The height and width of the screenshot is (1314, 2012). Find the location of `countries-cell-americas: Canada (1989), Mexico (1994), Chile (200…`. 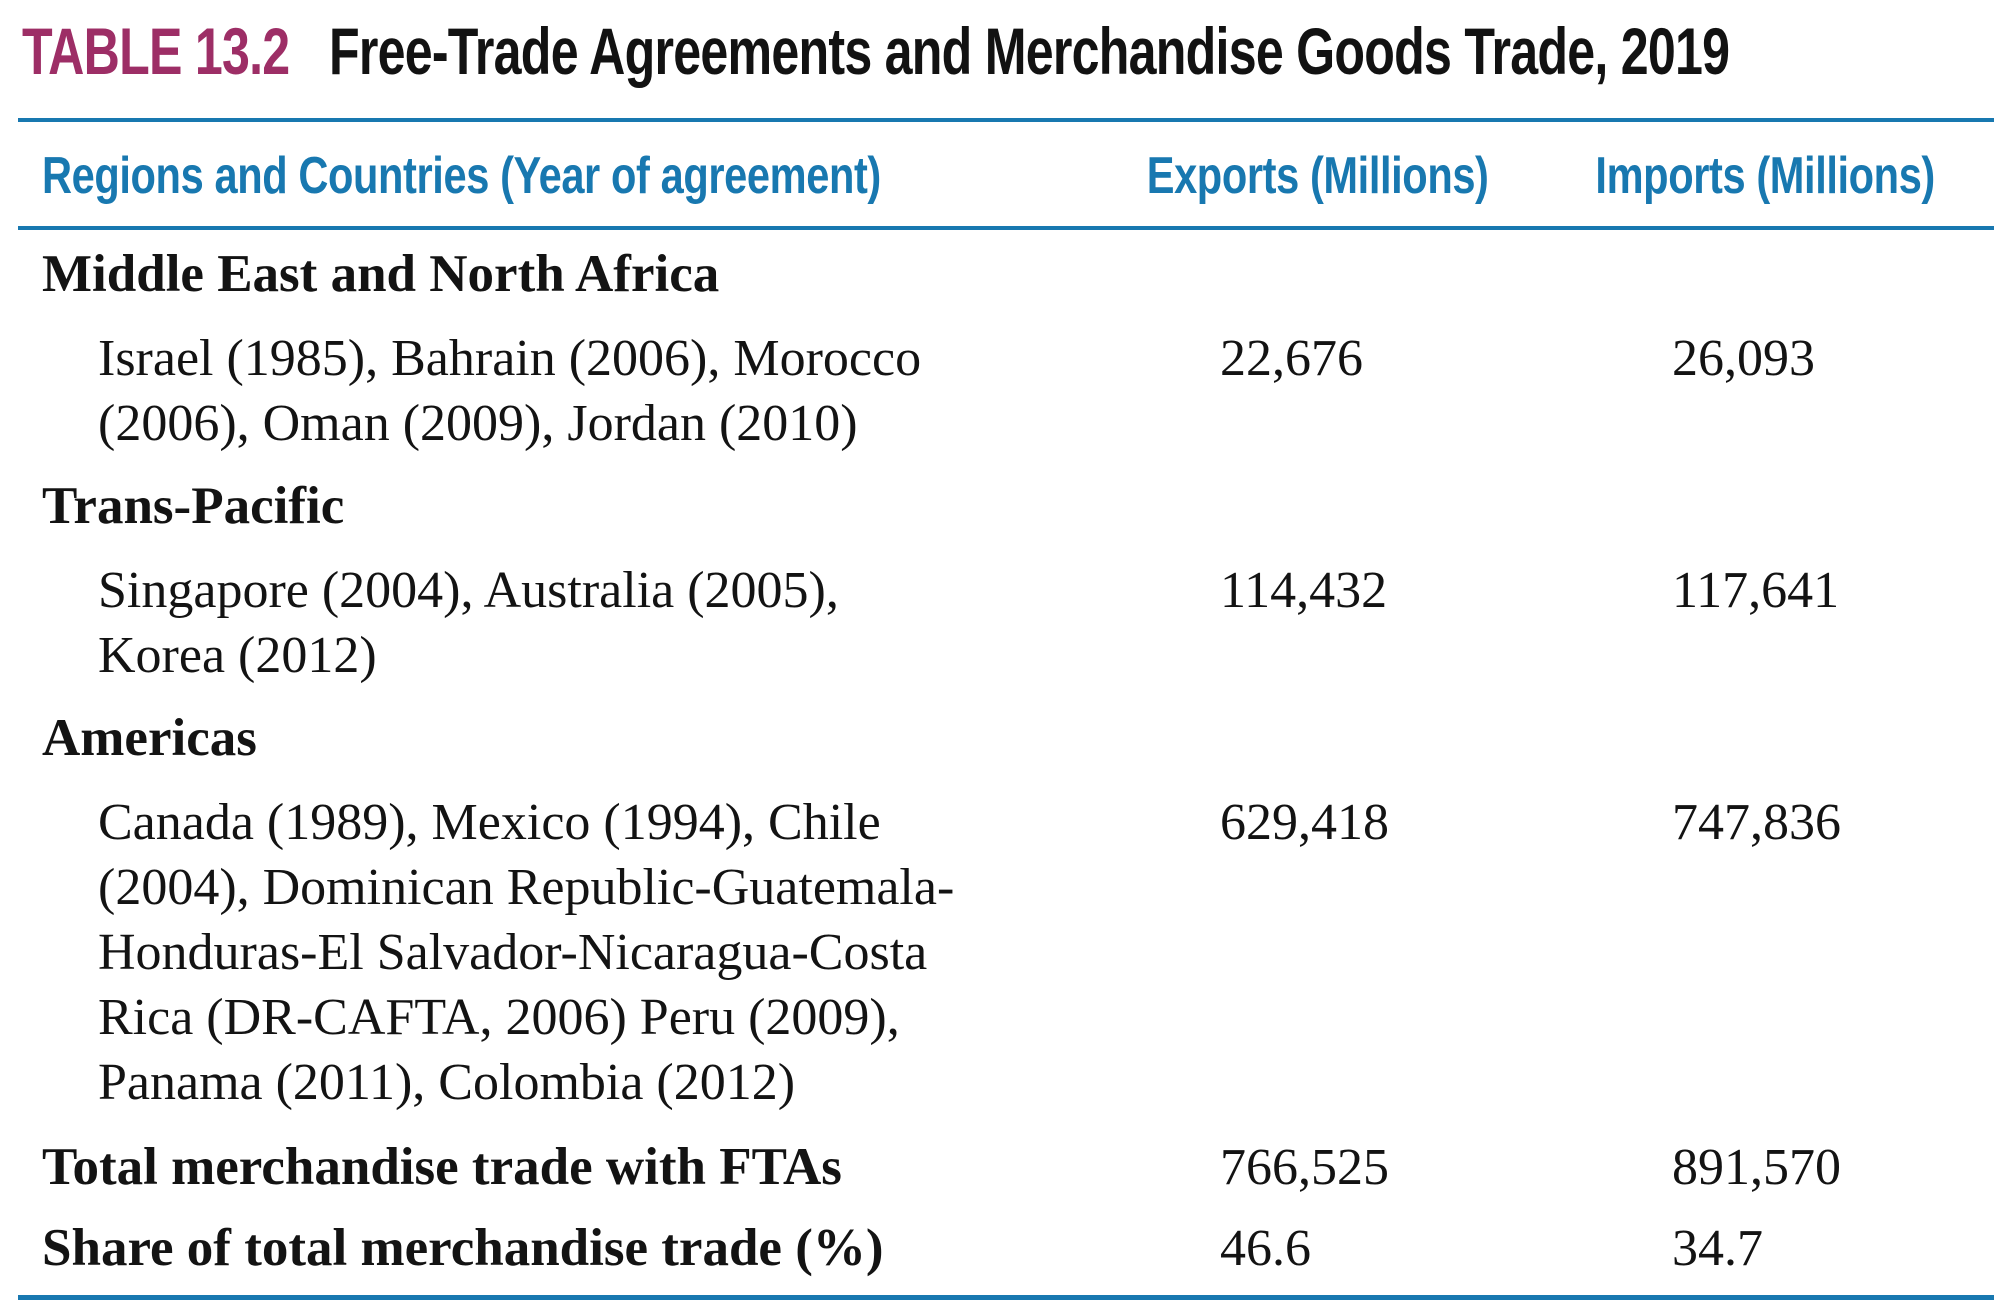

countries-cell-americas: Canada (1989), Mexico (1994), Chile (200… is located at coordinates (559, 951).